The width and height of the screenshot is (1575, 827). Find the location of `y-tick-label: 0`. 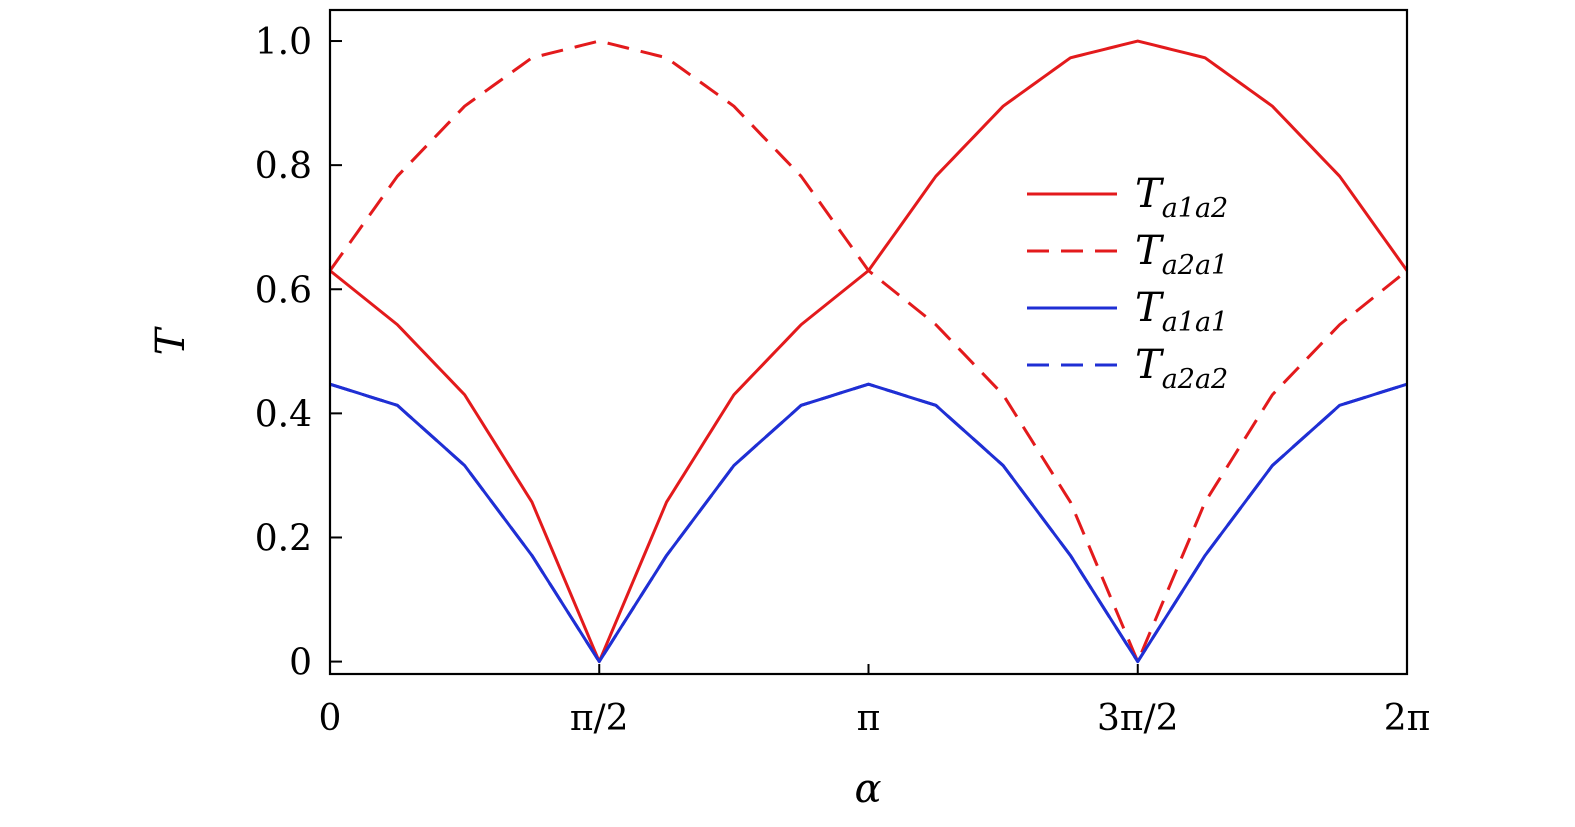

y-tick-label: 0 is located at coordinates (300, 663).